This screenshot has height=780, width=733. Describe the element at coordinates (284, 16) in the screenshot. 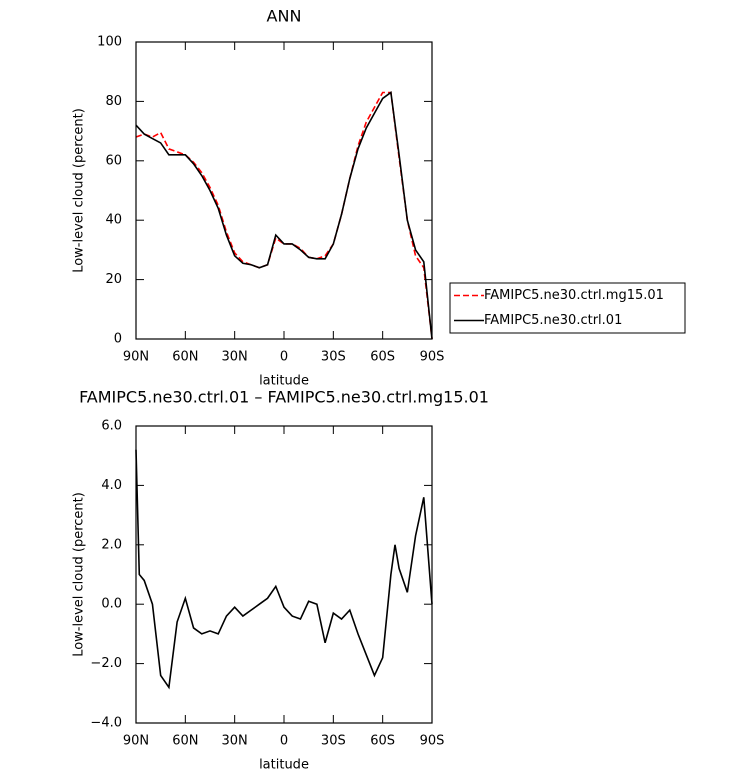

I see `chart-title: ANN` at that location.